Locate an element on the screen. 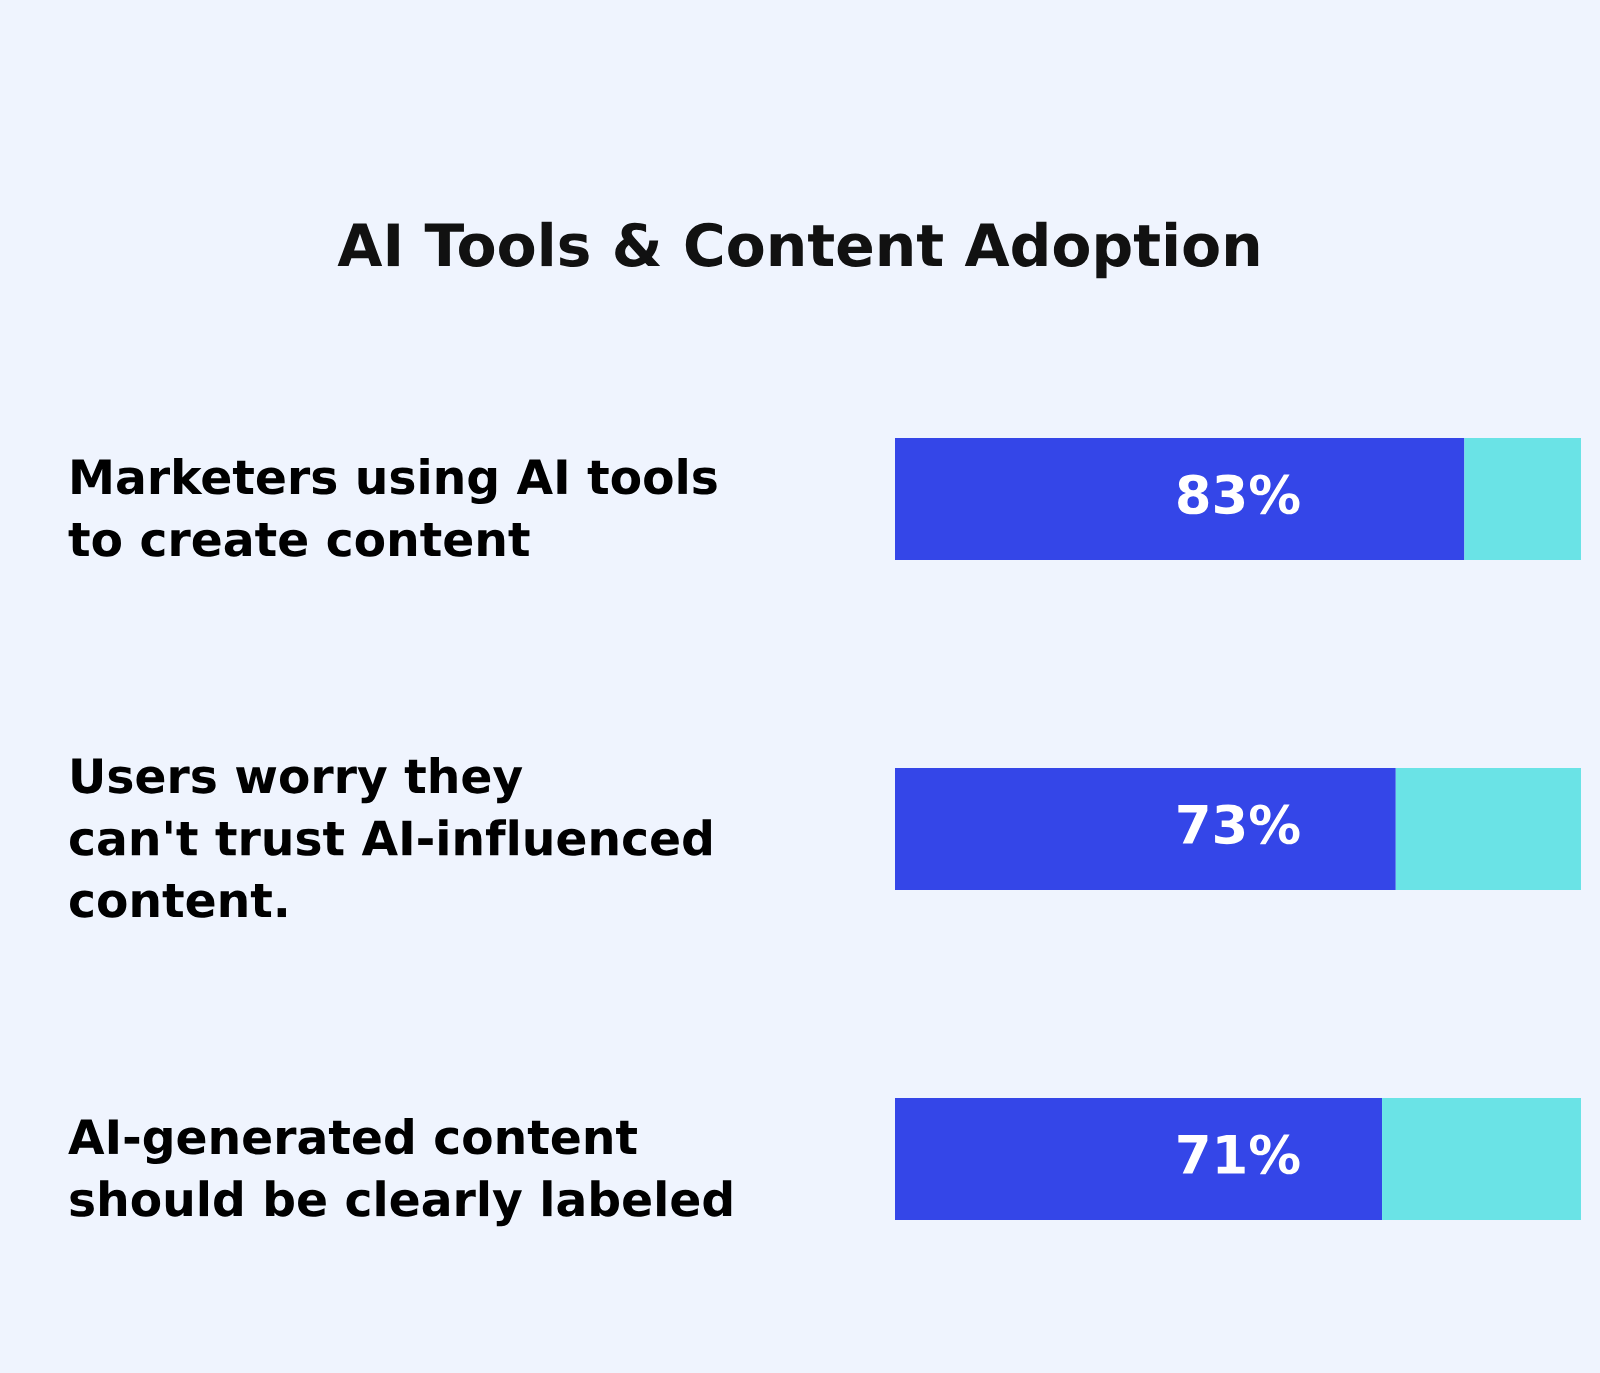  y-tick-label: Users worry they can't trust AI-influenced content. is located at coordinates (390, 837).